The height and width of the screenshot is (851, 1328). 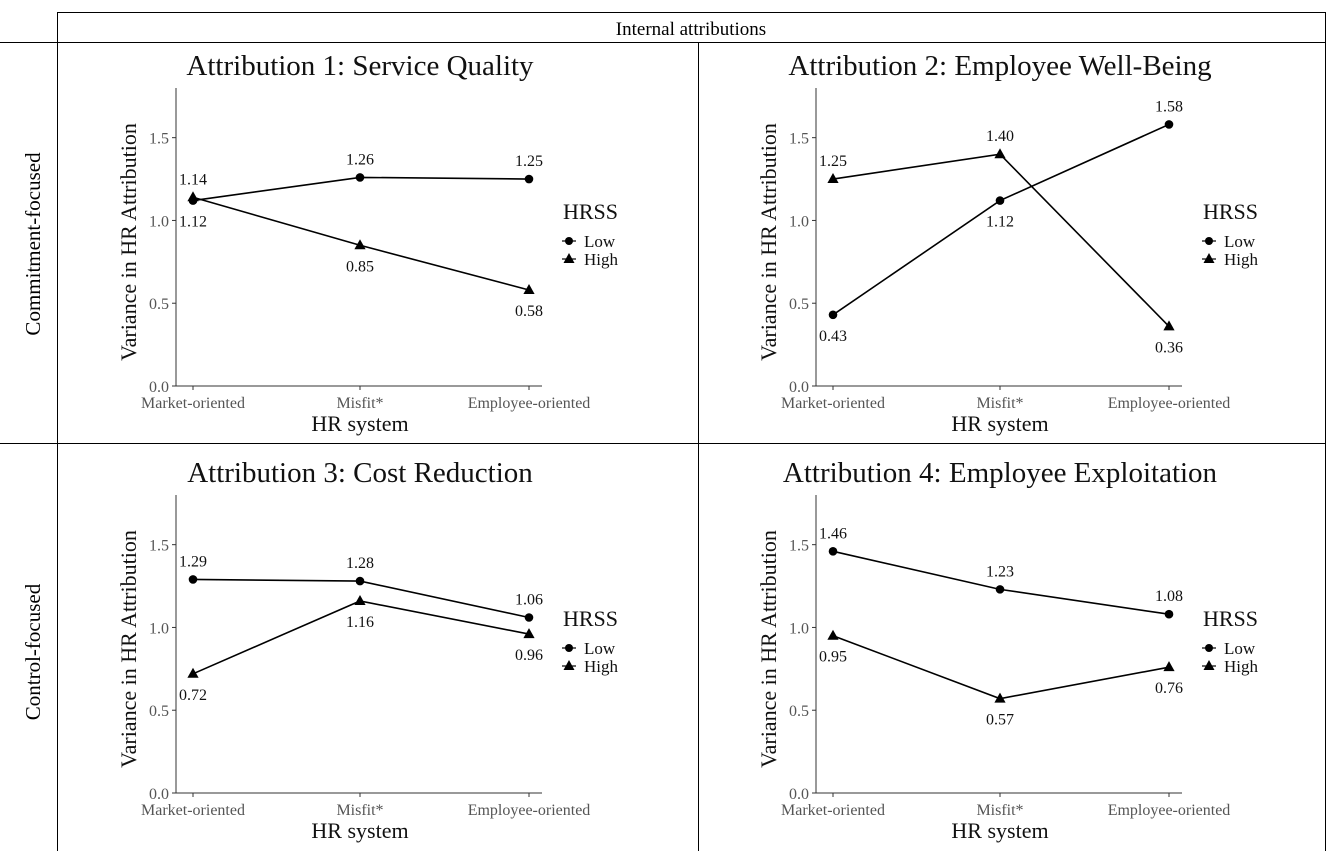 What do you see at coordinates (361, 587) in the screenshot?
I see `series-low: 1.29 1.28 1.06` at bounding box center [361, 587].